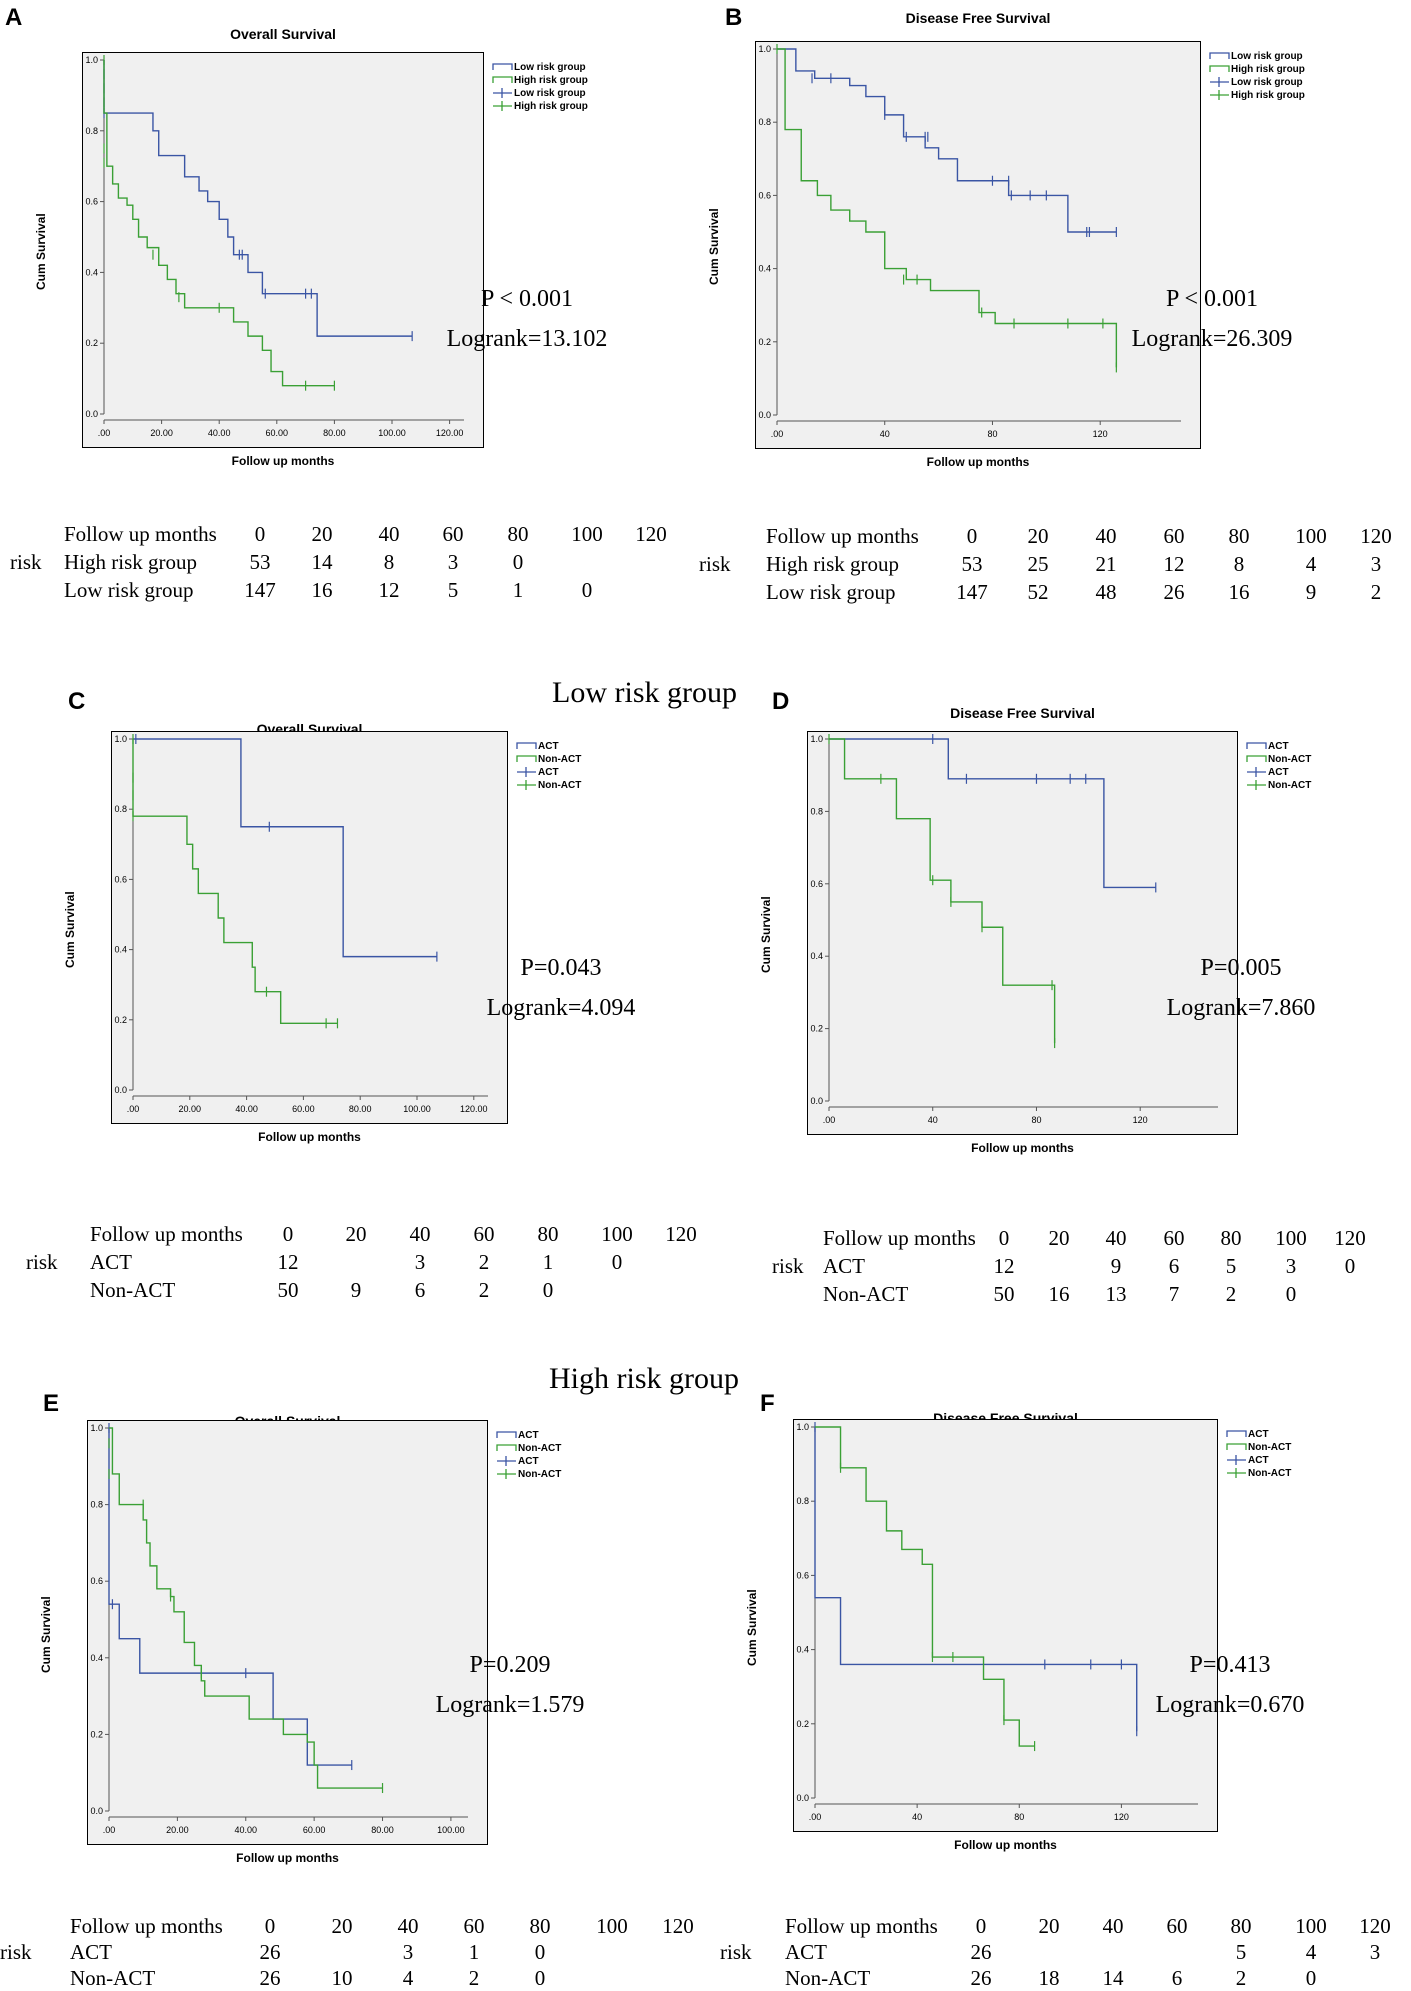  What do you see at coordinates (1174, 1294) in the screenshot?
I see `risk-cell: 7` at bounding box center [1174, 1294].